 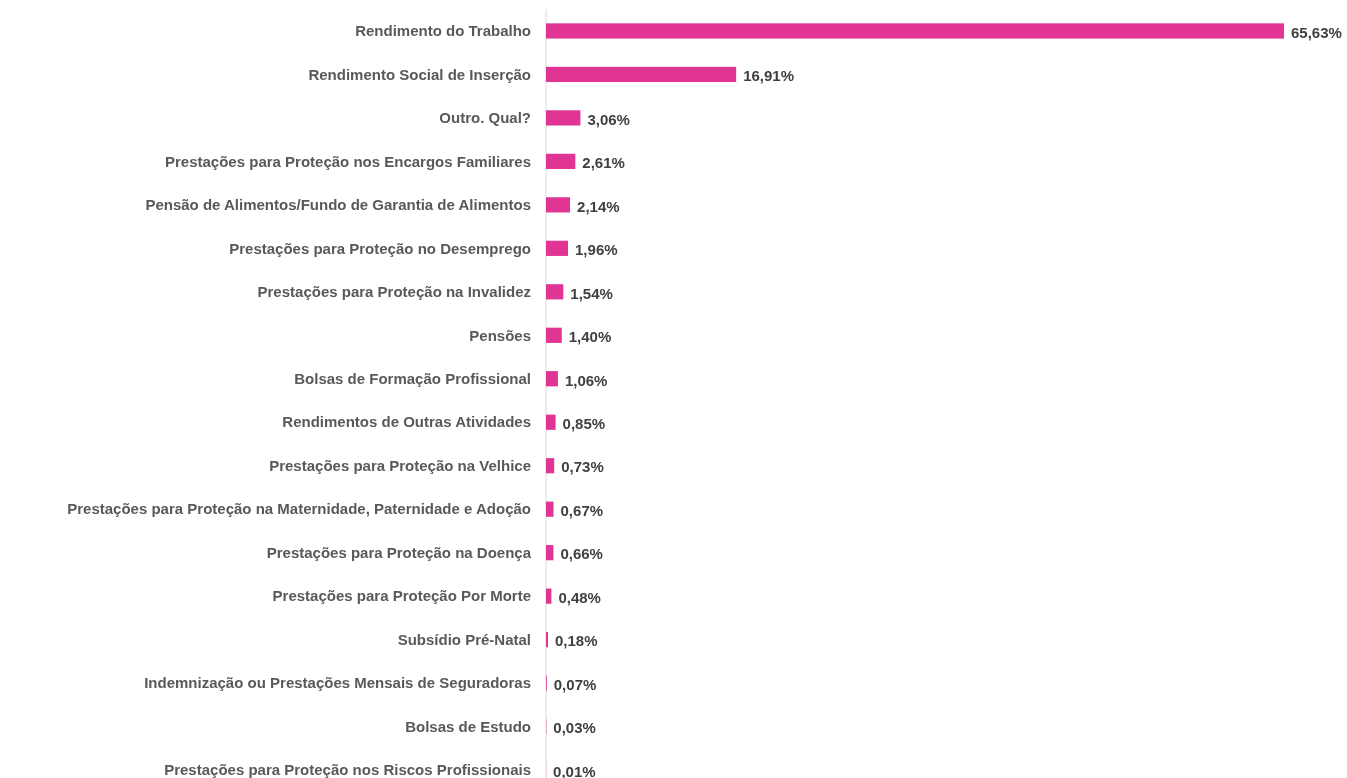 What do you see at coordinates (574, 728) in the screenshot?
I see `data-label: 0,03%` at bounding box center [574, 728].